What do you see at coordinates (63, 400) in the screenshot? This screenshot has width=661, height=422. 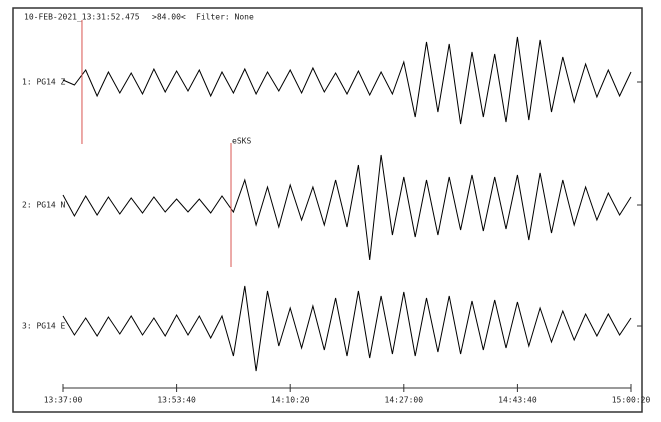 I see `x-tick-label: 13:37:00` at bounding box center [63, 400].